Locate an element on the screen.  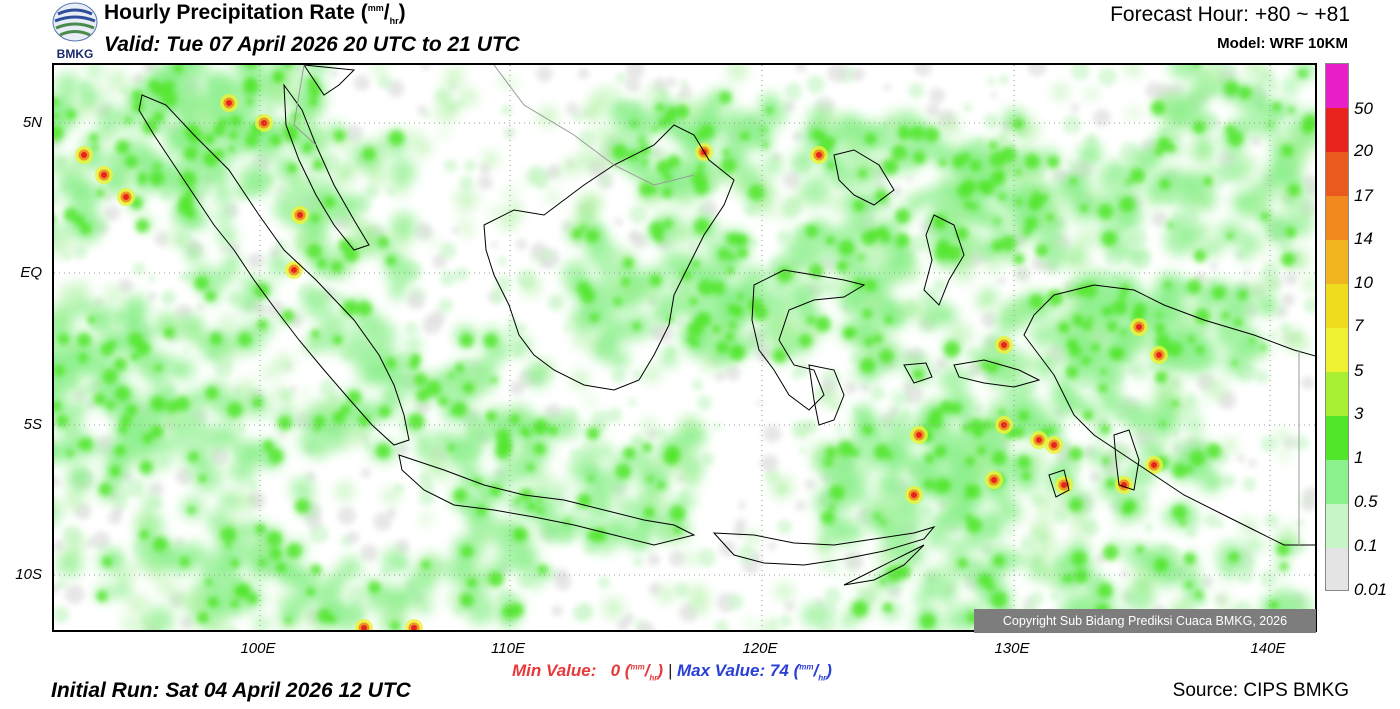
malay-coast is located at coordinates (326, 167).